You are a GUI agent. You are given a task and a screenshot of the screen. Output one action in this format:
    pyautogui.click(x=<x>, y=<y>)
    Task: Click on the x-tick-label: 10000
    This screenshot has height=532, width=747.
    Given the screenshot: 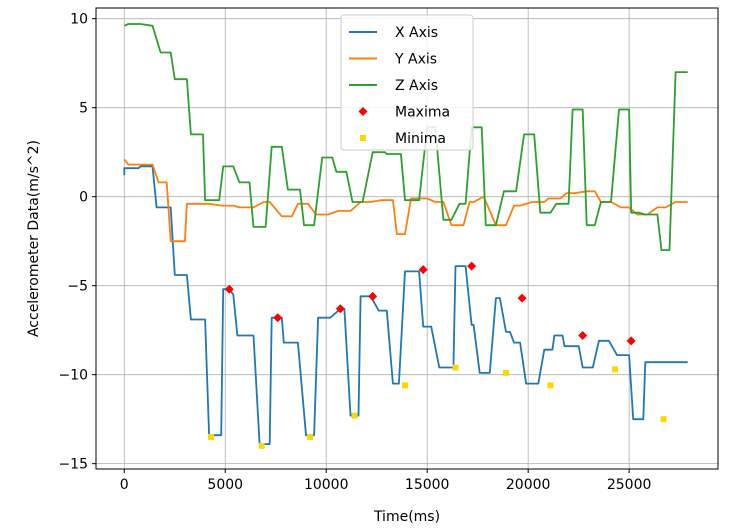 What is the action you would take?
    pyautogui.click(x=326, y=485)
    